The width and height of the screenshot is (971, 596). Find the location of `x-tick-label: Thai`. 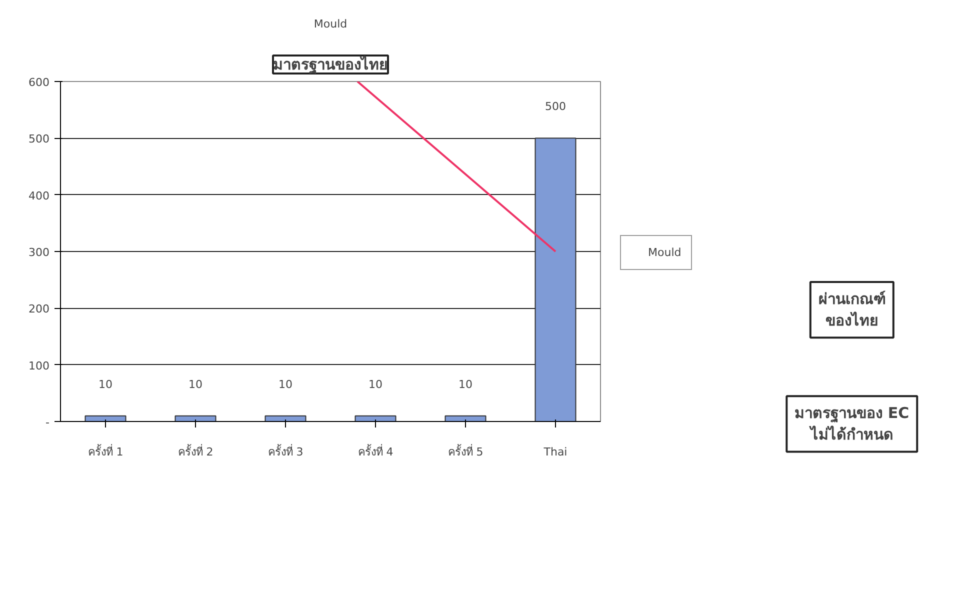

x-tick-label: Thai is located at coordinates (555, 452).